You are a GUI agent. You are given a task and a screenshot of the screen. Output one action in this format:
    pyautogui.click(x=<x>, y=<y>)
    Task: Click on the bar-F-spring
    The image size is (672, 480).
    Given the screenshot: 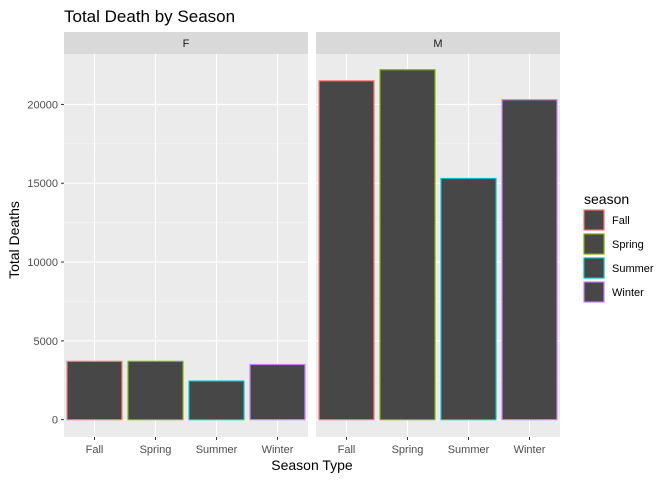 What is the action you would take?
    pyautogui.click(x=155, y=390)
    